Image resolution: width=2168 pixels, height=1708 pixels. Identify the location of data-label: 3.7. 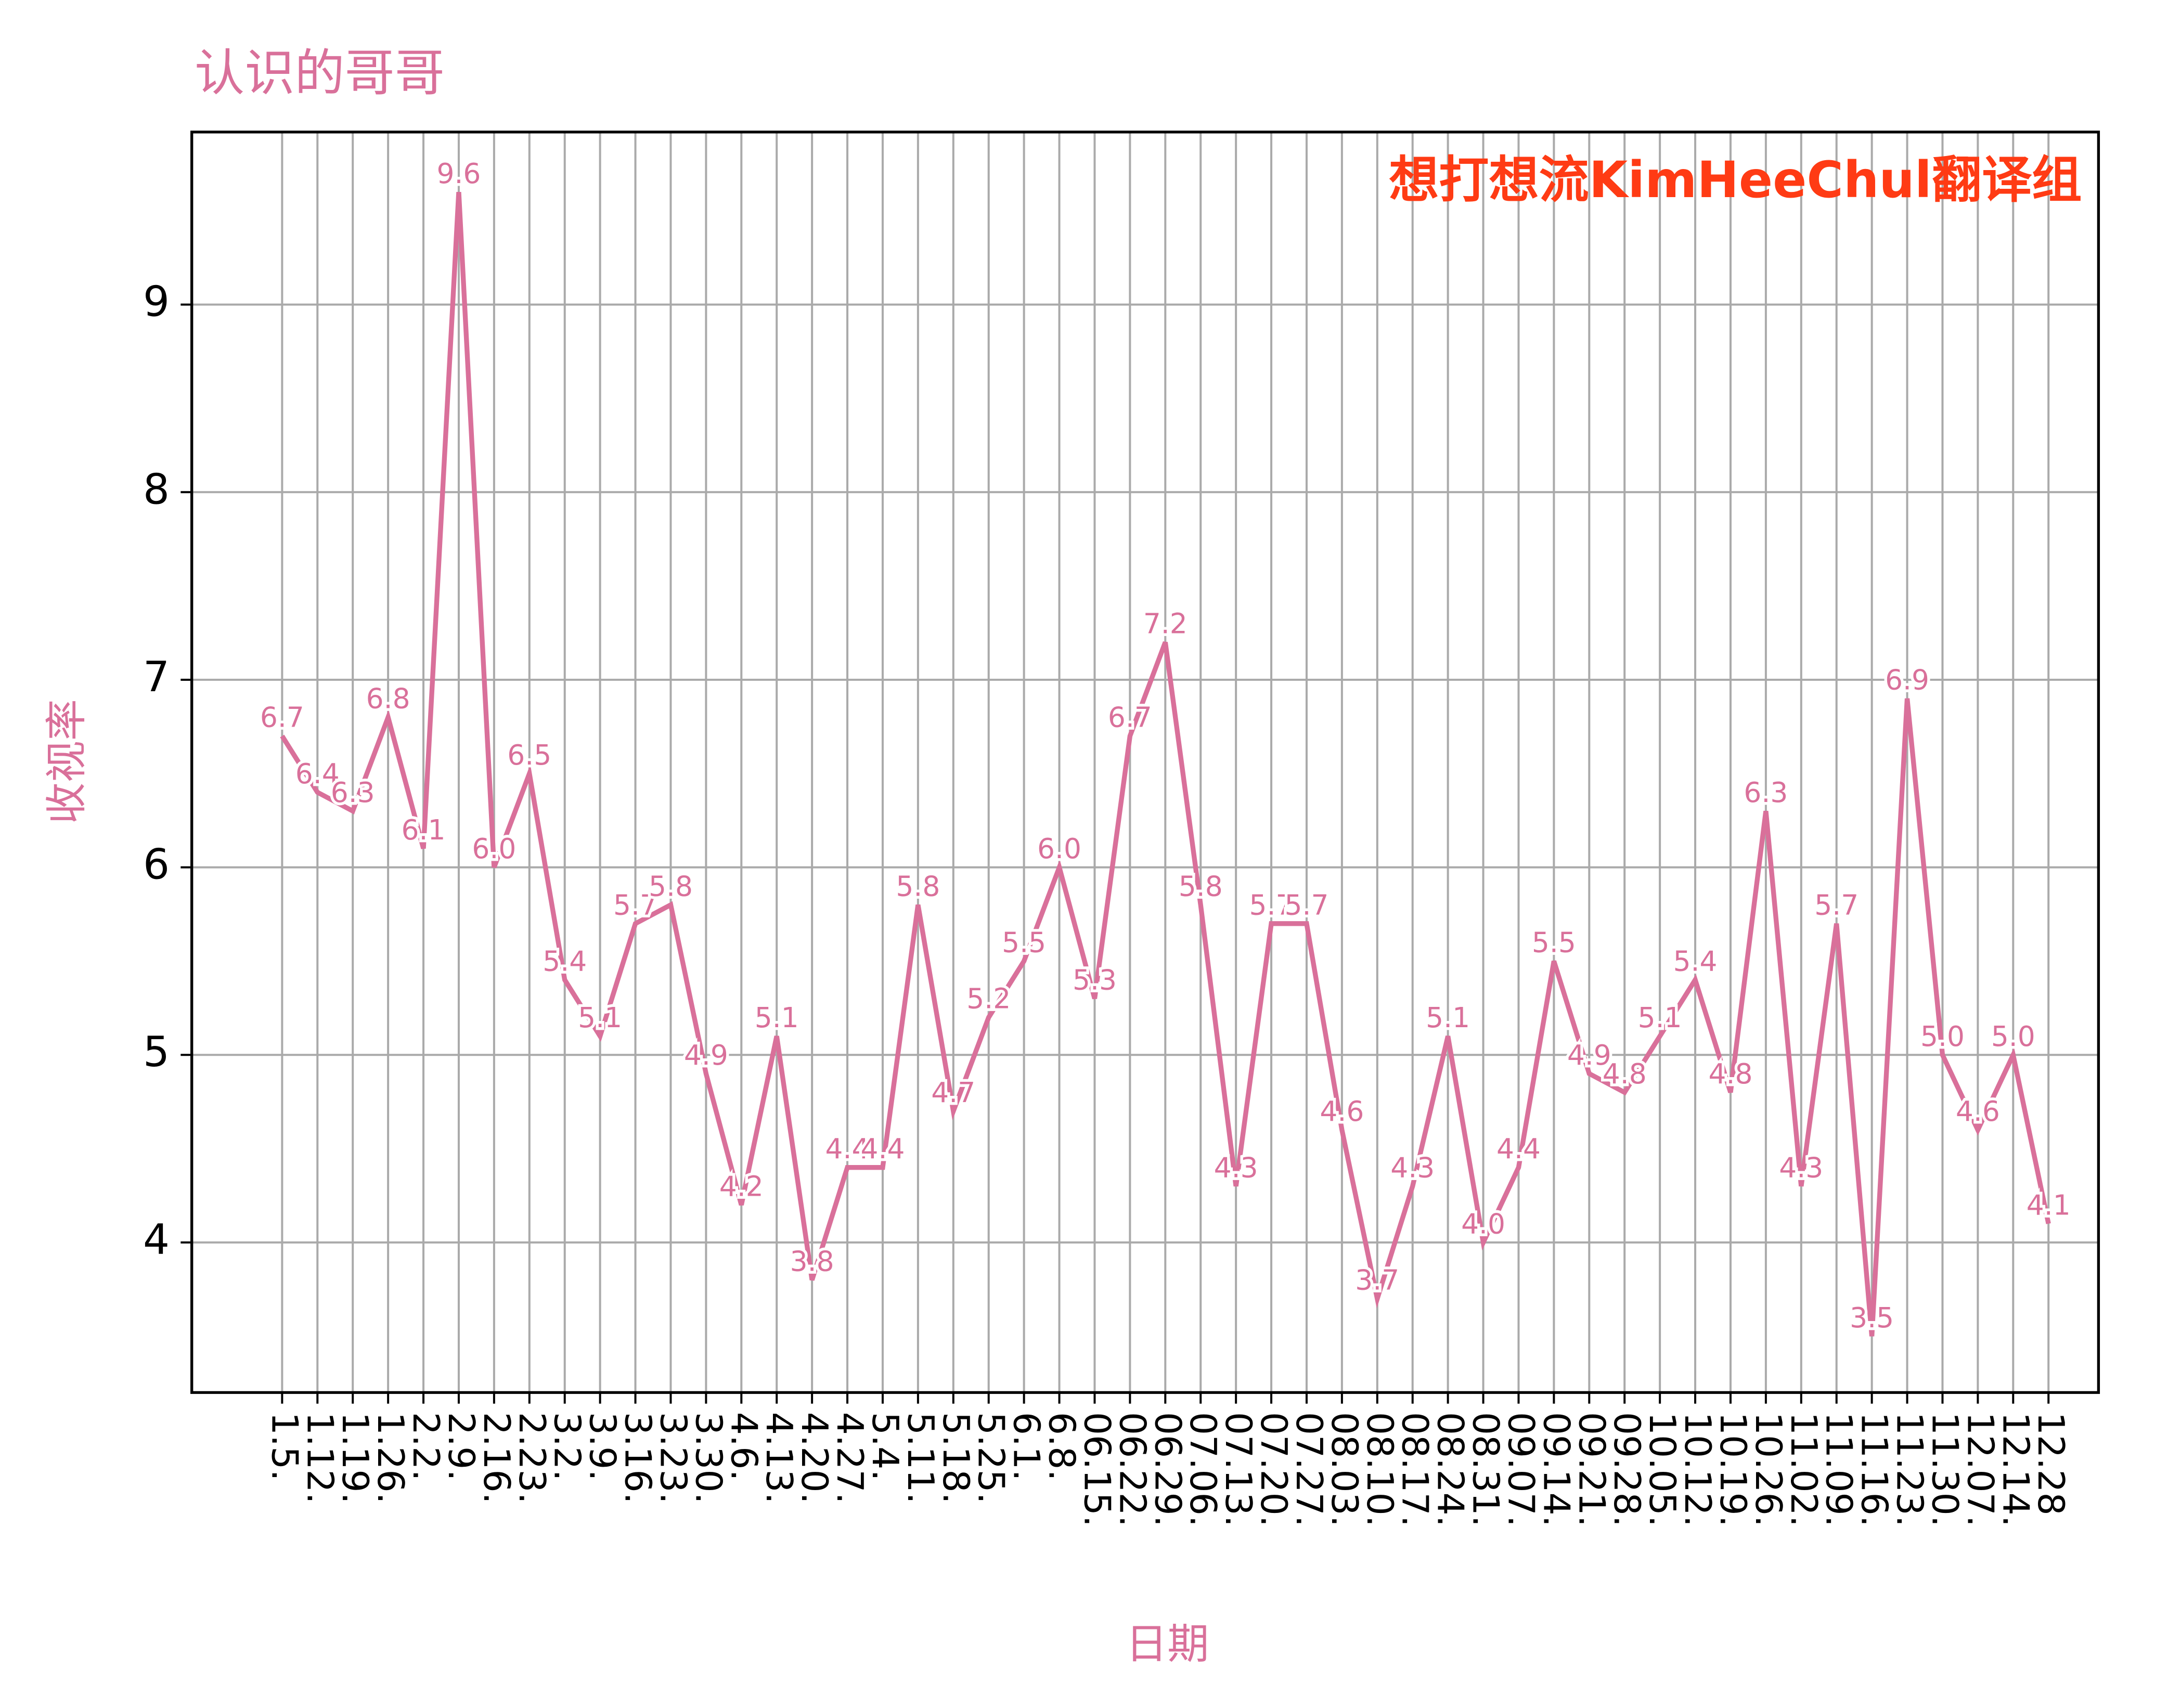
(1377, 1280).